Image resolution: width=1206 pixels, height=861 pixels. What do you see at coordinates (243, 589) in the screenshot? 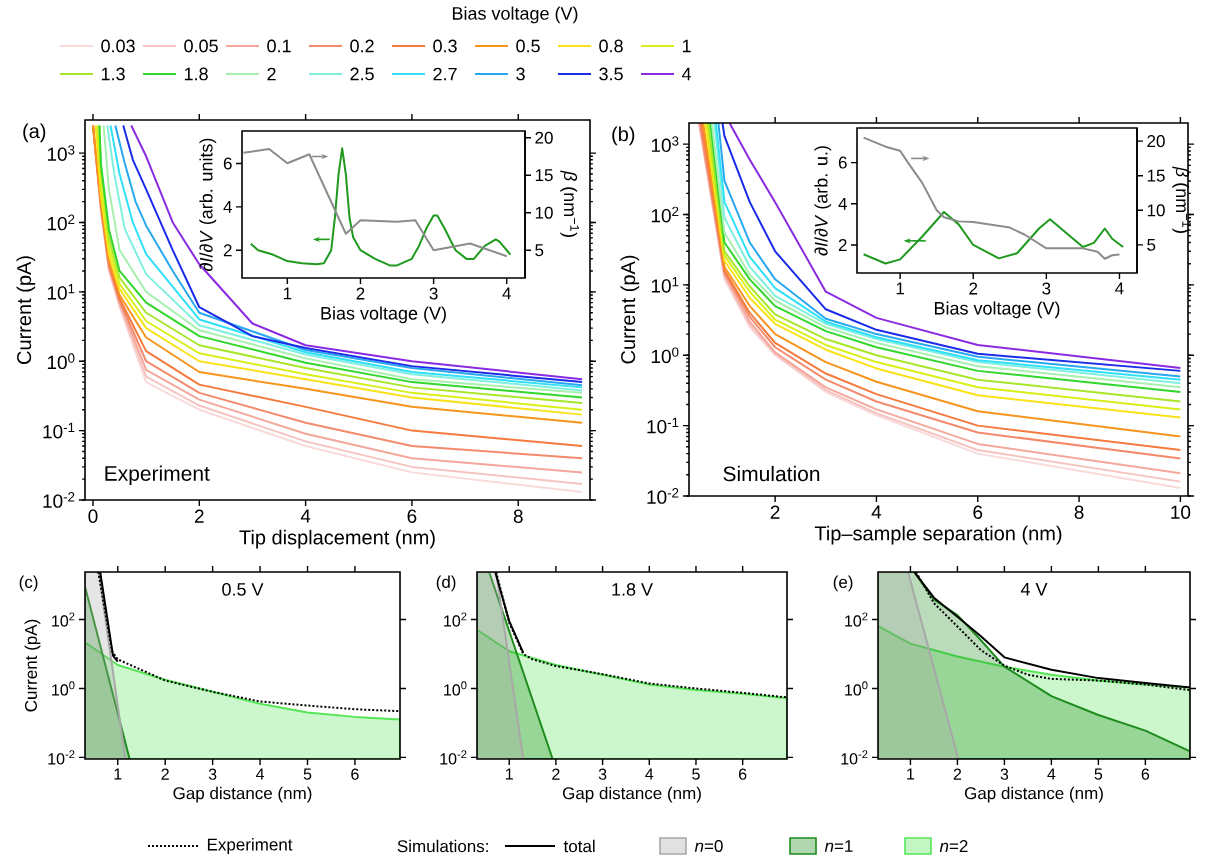
I see `annotation: 0.5 V` at bounding box center [243, 589].